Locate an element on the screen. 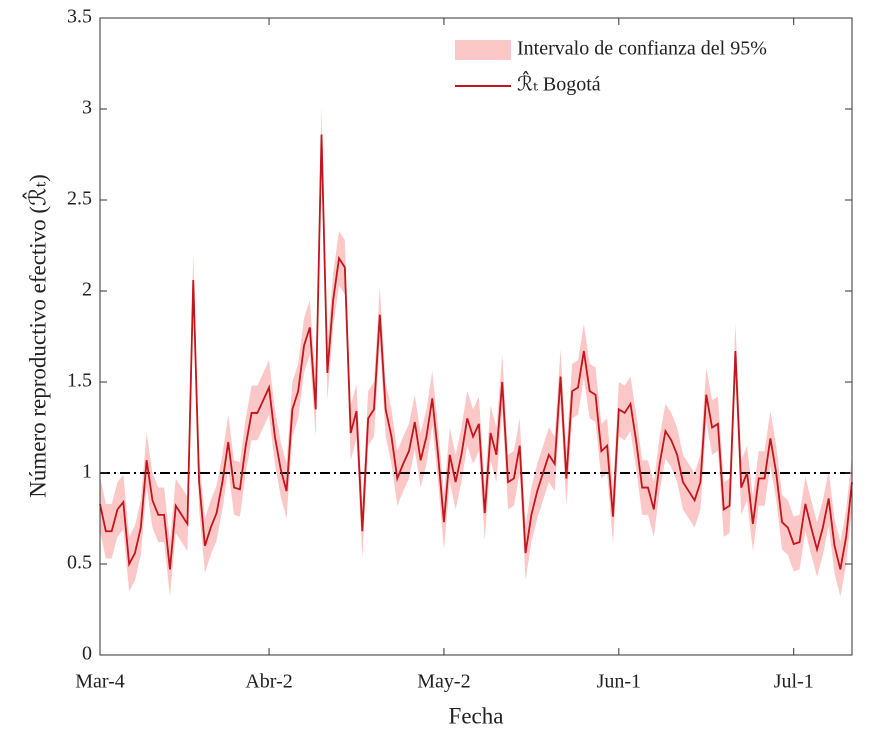  y-axis-label: Número reproductivo efectivo (ℛ̂ₜ) is located at coordinates (36, 336).